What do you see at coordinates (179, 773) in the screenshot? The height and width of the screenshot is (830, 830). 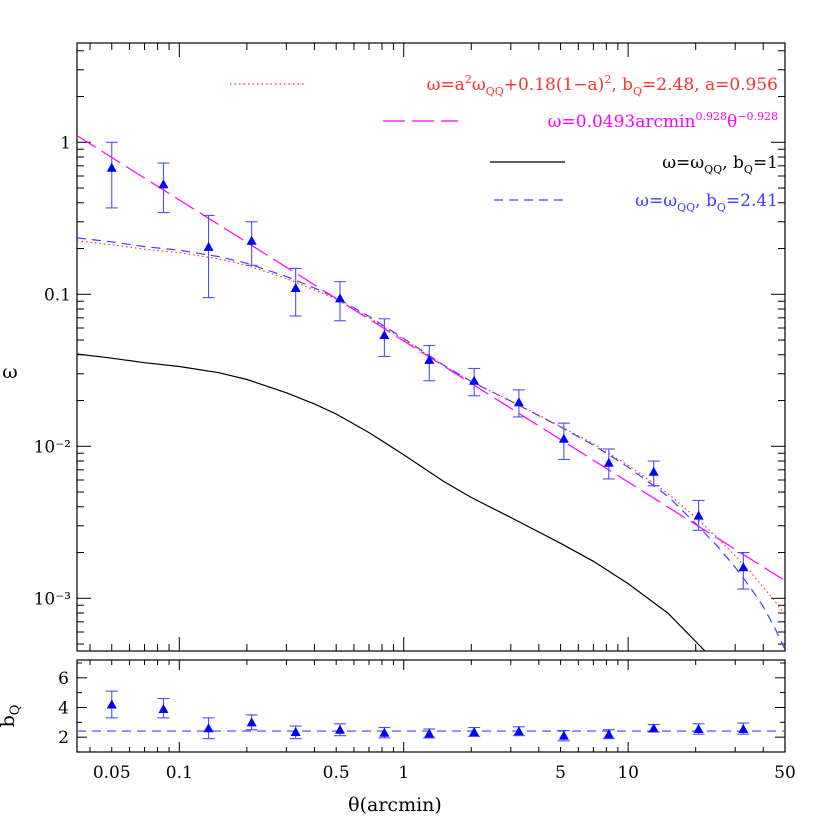 I see `x-tick-label: 0.1` at bounding box center [179, 773].